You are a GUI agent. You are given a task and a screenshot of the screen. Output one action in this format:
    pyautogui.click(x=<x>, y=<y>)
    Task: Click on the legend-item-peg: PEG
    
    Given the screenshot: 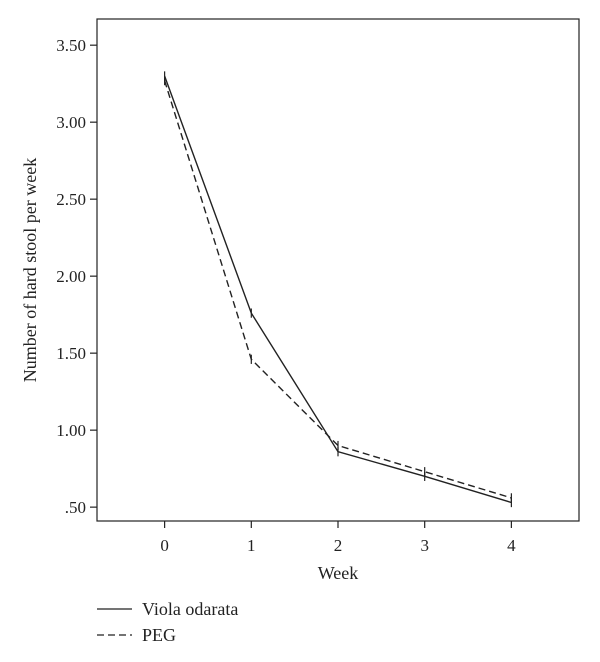 What is the action you would take?
    pyautogui.click(x=136, y=635)
    